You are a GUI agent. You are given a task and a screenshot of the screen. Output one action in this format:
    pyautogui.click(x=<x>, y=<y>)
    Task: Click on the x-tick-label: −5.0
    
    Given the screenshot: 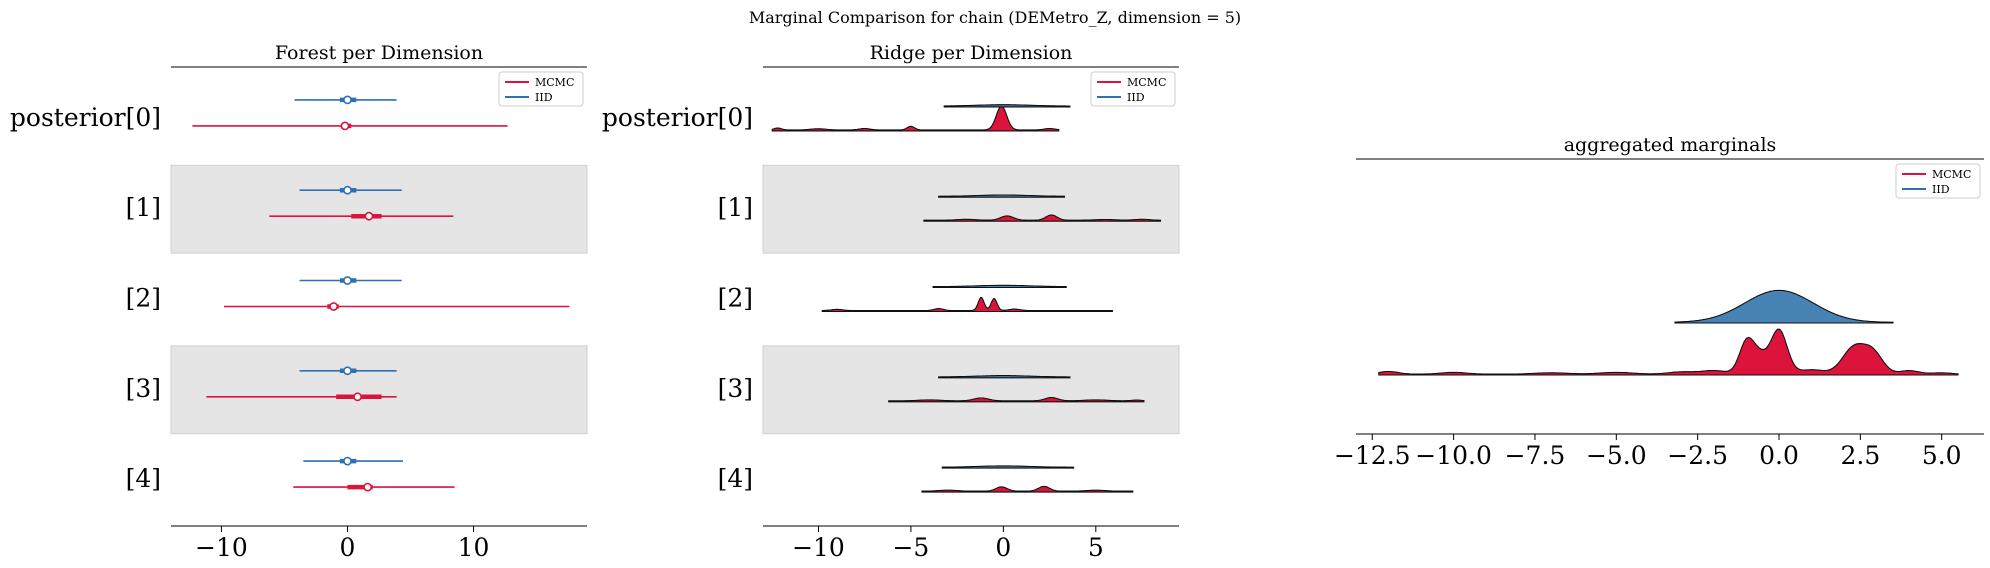 What is the action you would take?
    pyautogui.click(x=1616, y=455)
    